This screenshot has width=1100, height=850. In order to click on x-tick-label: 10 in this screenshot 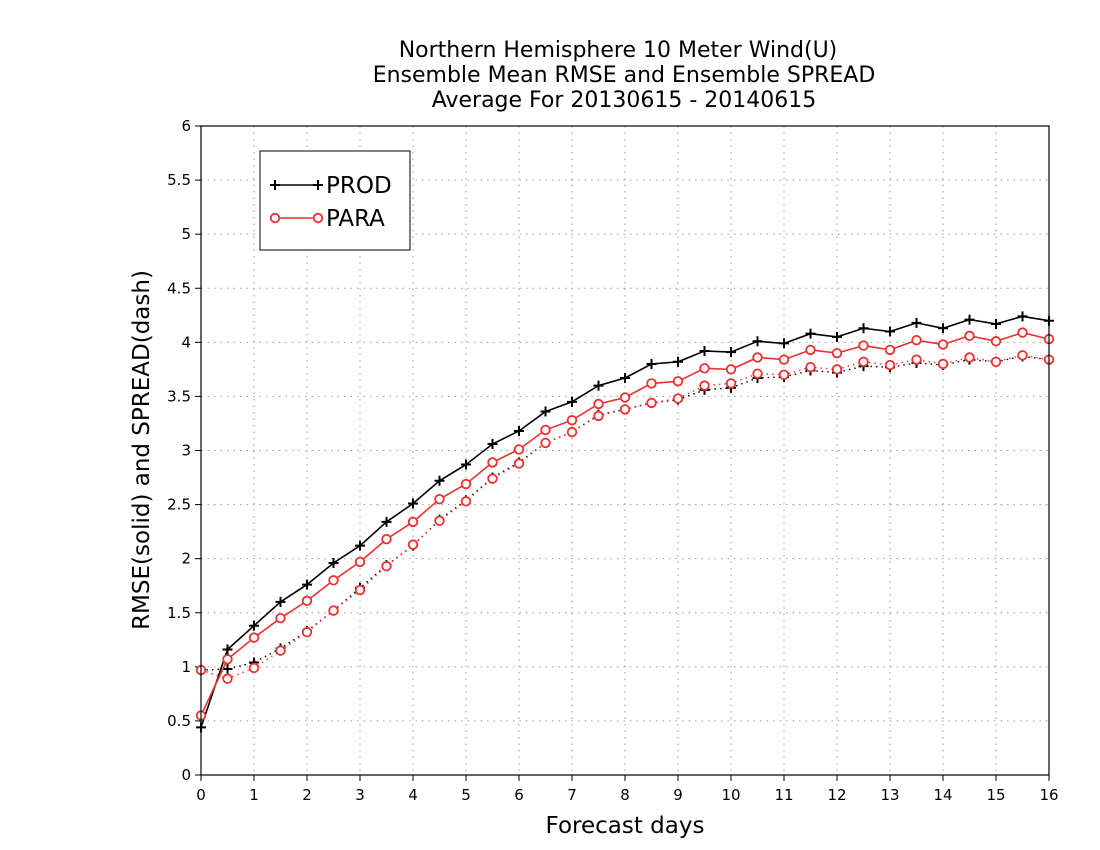, I will do `click(730, 795)`.